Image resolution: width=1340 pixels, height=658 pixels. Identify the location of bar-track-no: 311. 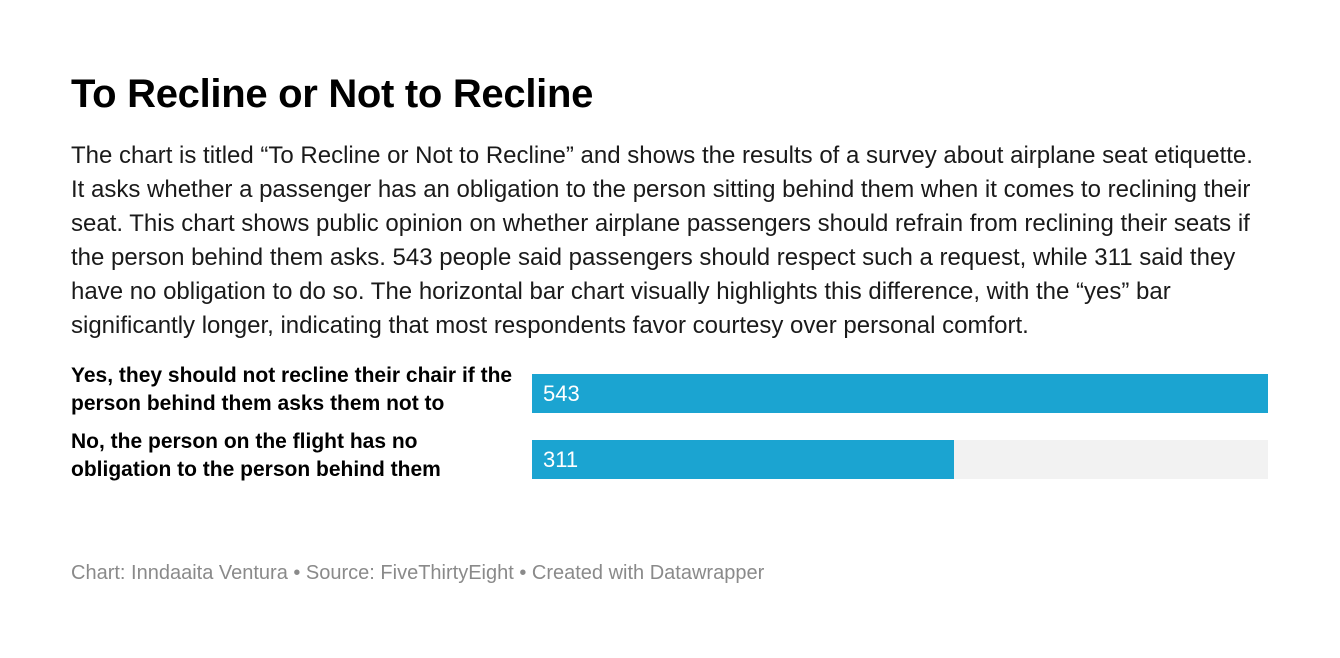
(900, 459).